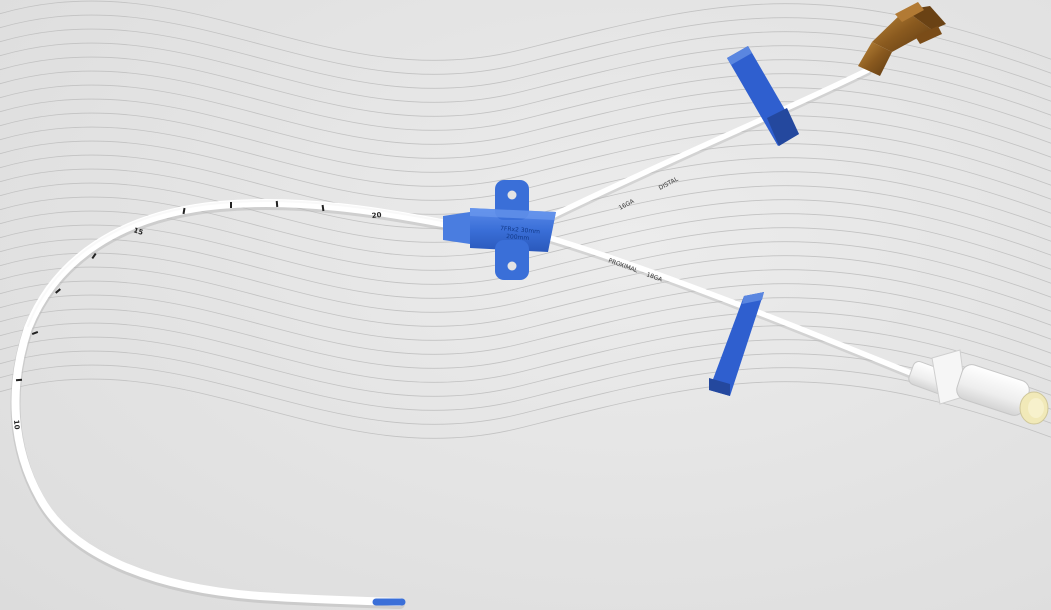 The width and height of the screenshot is (1051, 610). Describe the element at coordinates (518, 237) in the screenshot. I see `hub-length-label: 200mm` at that location.